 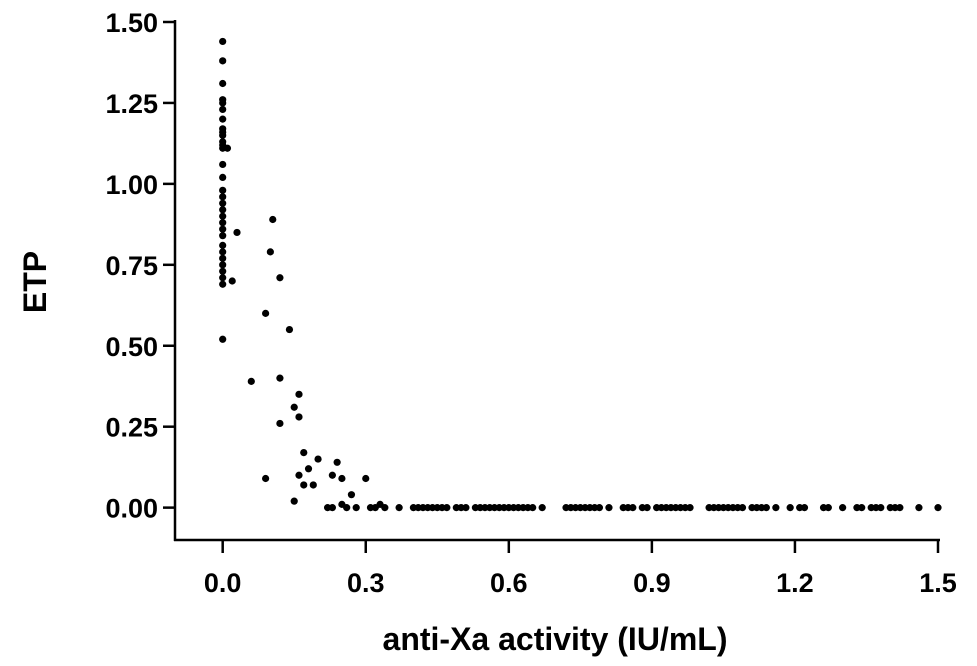 What do you see at coordinates (652, 583) in the screenshot?
I see `x-tick-label: 0.9` at bounding box center [652, 583].